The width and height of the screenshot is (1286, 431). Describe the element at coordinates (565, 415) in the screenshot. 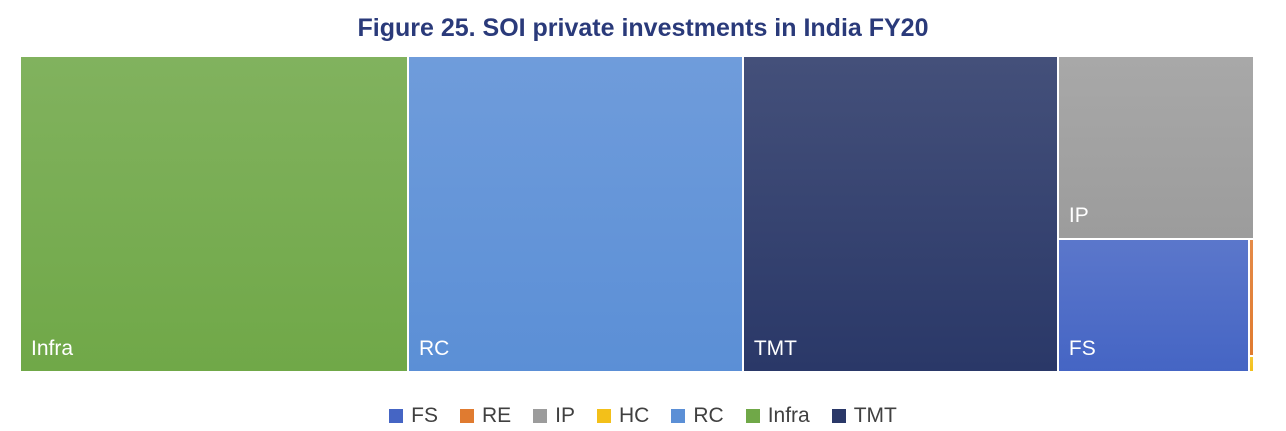

I see `legend-label-ip: IP` at that location.